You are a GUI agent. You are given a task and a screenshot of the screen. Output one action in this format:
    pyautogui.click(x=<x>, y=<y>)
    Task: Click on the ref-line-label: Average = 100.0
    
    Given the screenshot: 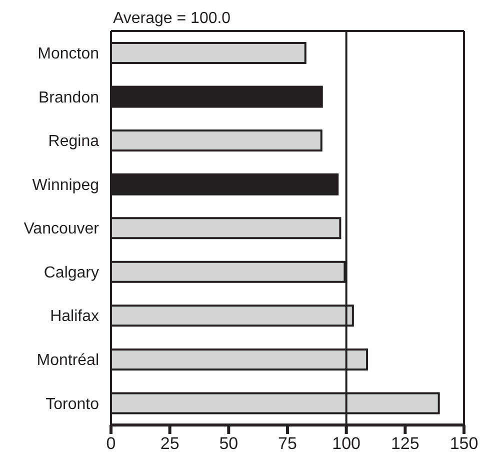 What is the action you would take?
    pyautogui.click(x=172, y=18)
    